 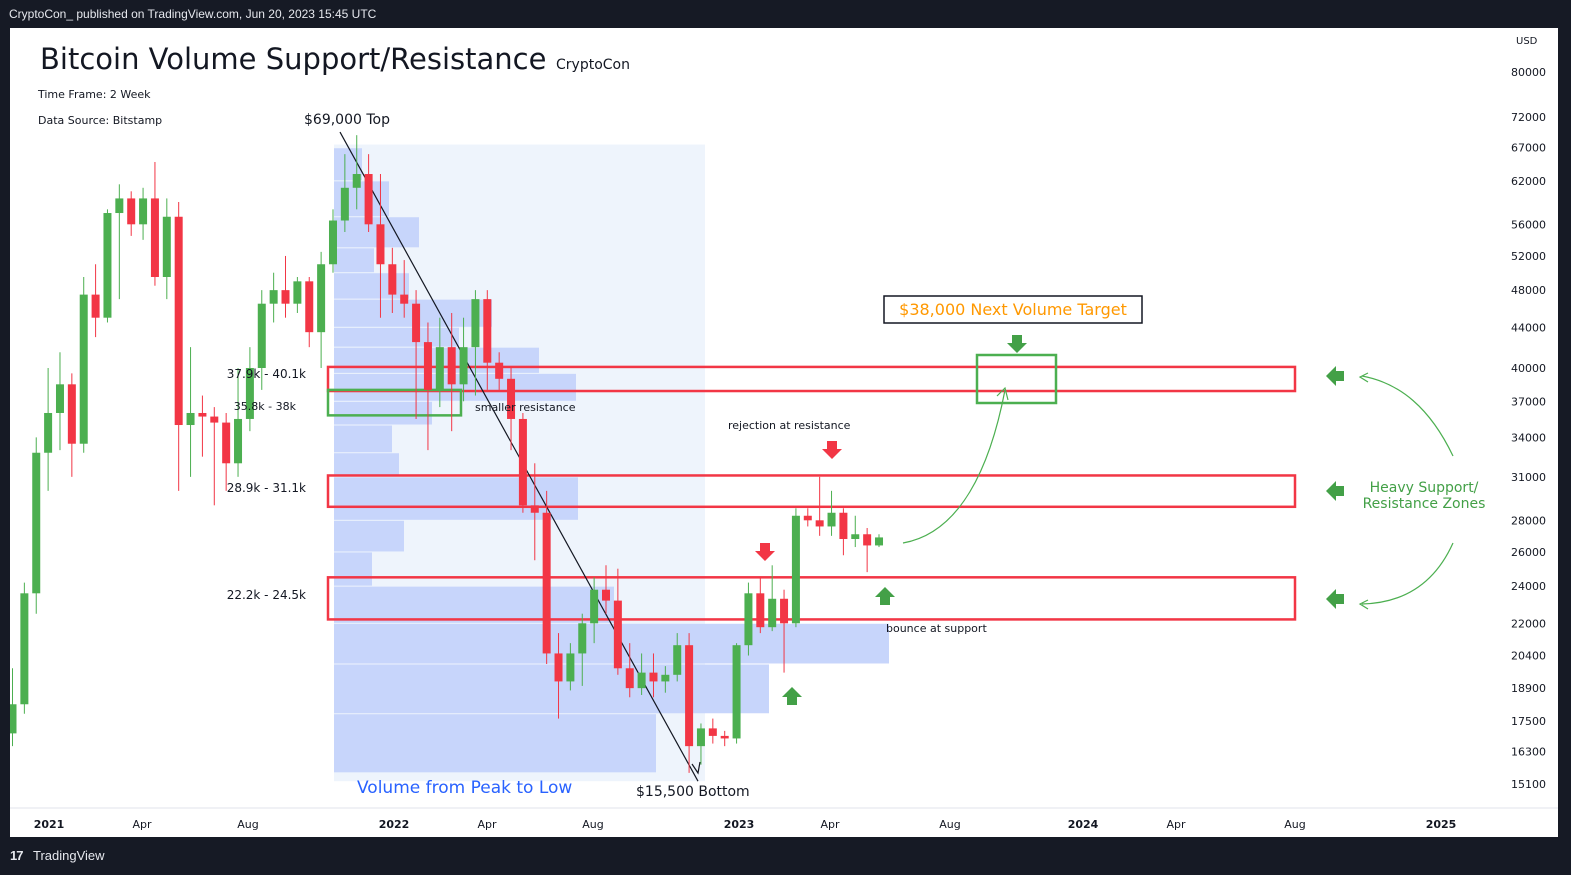 I want to click on price-tick-label: 52000, so click(x=1528, y=256).